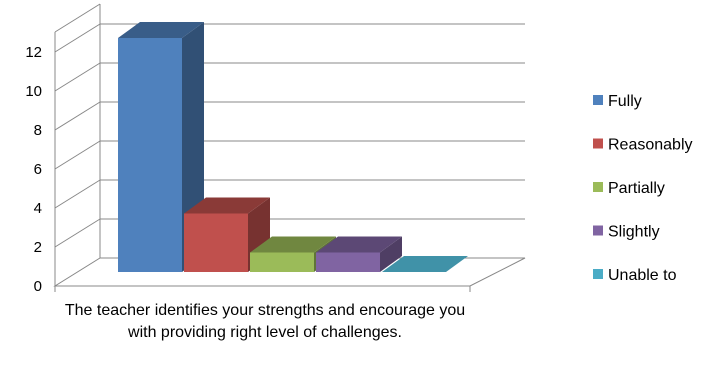 This screenshot has height=377, width=727. What do you see at coordinates (636, 188) in the screenshot?
I see `legend-label-partially: Partially` at bounding box center [636, 188].